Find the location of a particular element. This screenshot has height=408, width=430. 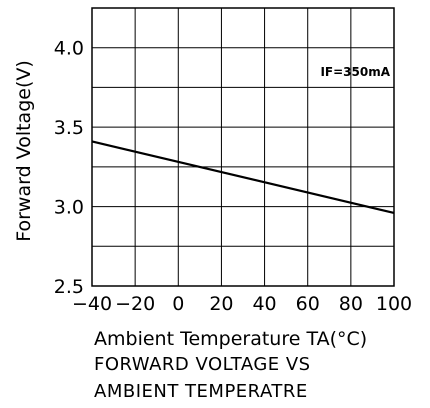

x-tick-label: 0 is located at coordinates (178, 304).